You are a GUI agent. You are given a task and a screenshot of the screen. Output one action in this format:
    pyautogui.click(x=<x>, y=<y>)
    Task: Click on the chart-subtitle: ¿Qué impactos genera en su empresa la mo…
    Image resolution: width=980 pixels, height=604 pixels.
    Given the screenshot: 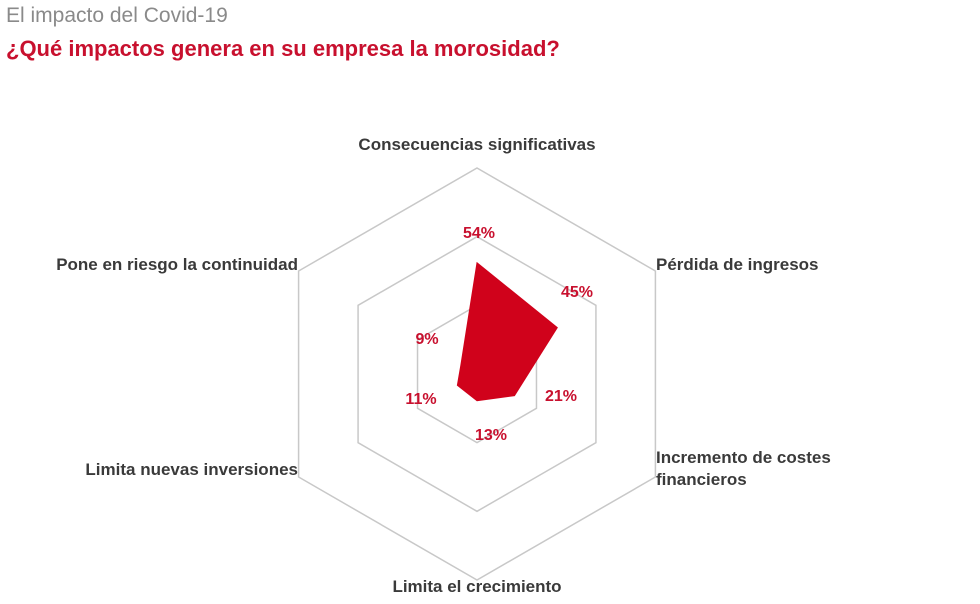 What is the action you would take?
    pyautogui.click(x=283, y=48)
    